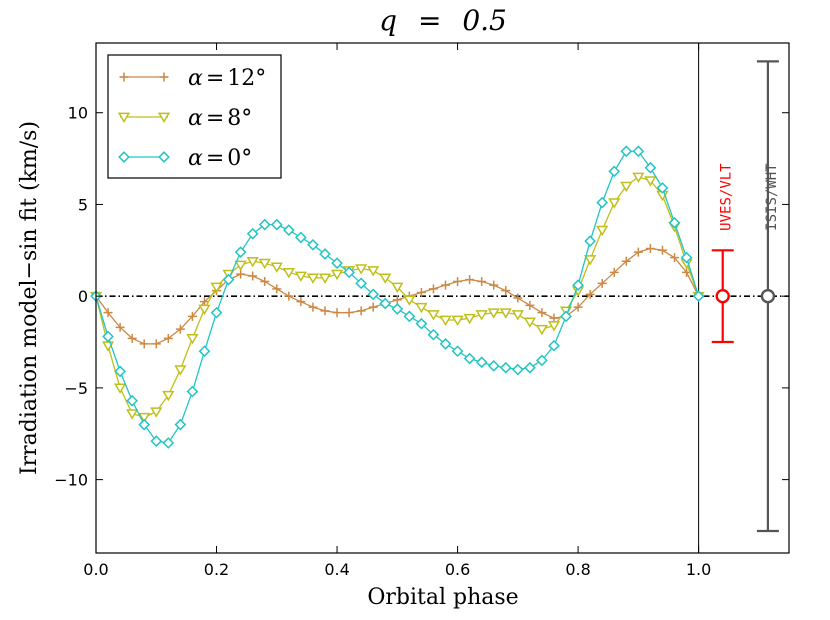  I want to click on legend-entry-1: α = 8°, so click(184, 118).